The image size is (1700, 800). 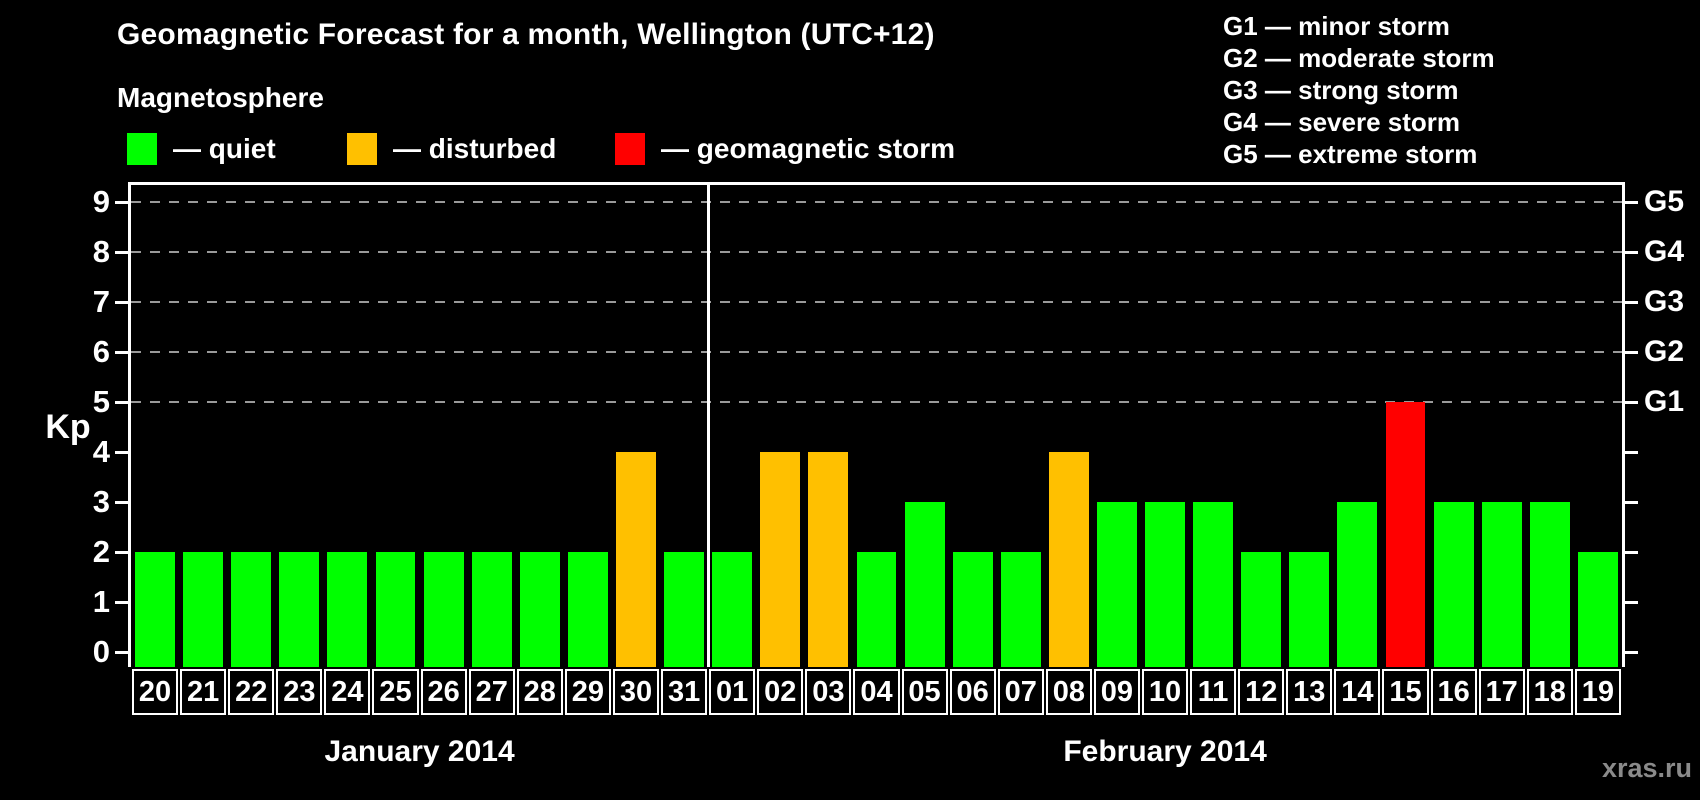 What do you see at coordinates (1549, 692) in the screenshot?
I see `day-label: 18` at bounding box center [1549, 692].